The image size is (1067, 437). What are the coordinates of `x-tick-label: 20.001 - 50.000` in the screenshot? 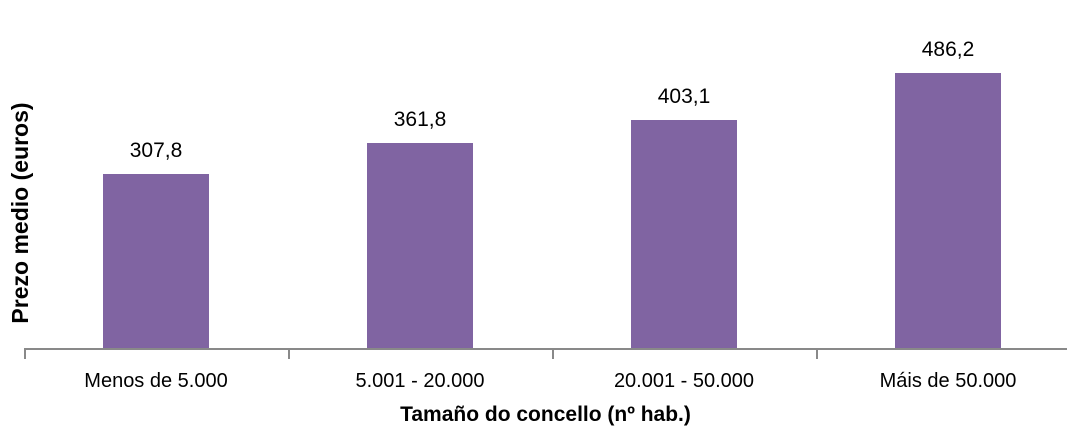 It's located at (684, 381).